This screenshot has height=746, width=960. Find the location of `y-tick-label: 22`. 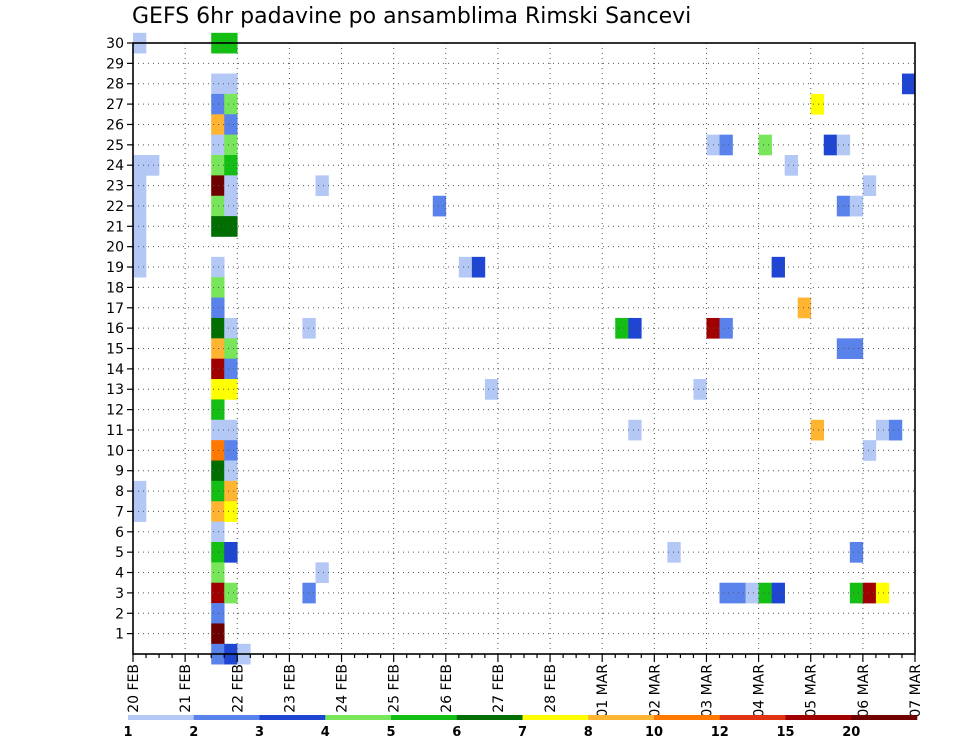

y-tick-label: 22 is located at coordinates (115, 207).